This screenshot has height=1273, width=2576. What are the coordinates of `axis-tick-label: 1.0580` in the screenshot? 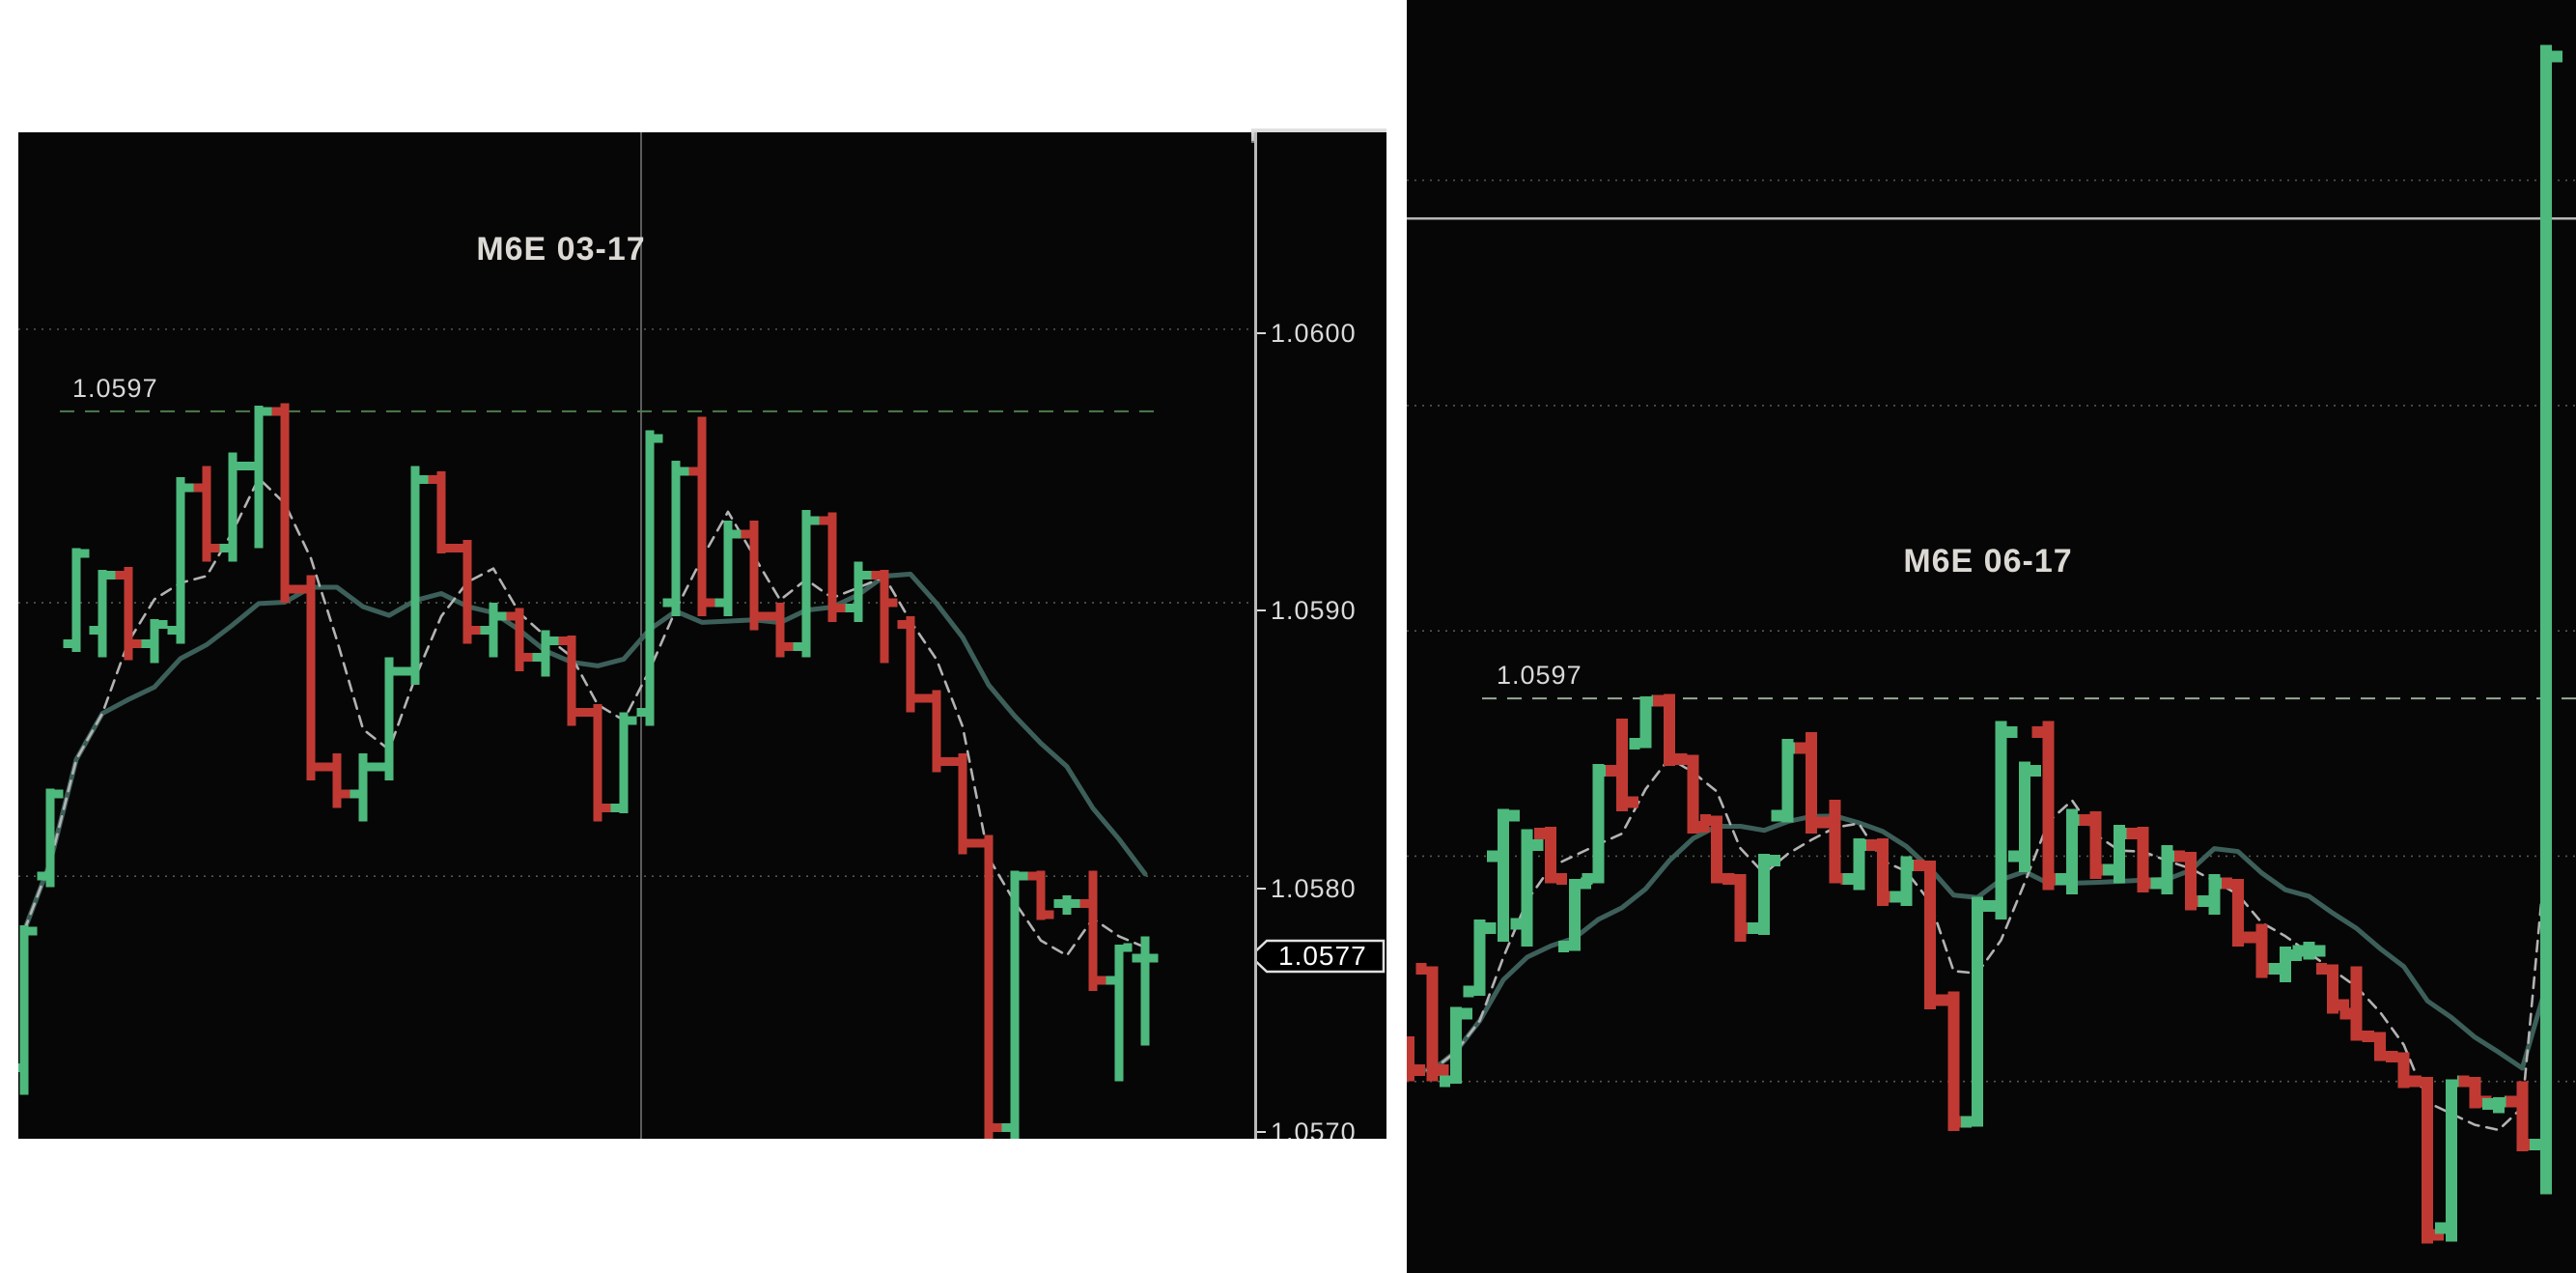 It's located at (1307, 889).